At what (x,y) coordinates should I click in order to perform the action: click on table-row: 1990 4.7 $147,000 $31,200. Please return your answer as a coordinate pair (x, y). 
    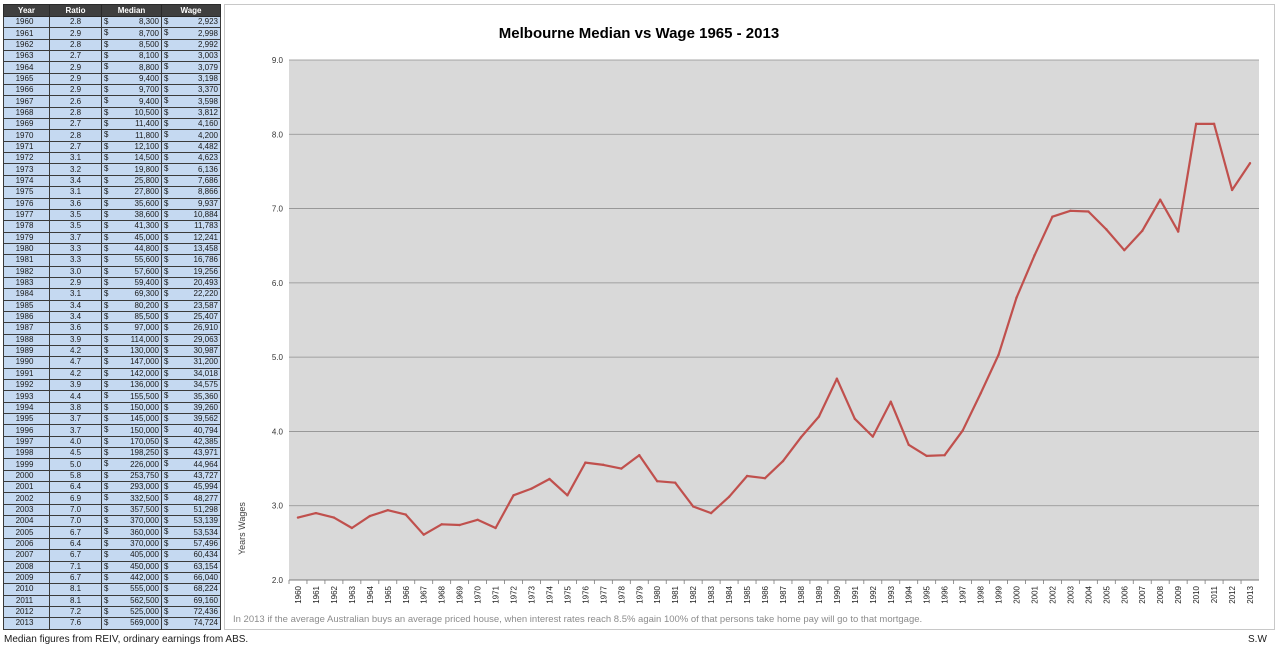
    Looking at the image, I should click on (112, 362).